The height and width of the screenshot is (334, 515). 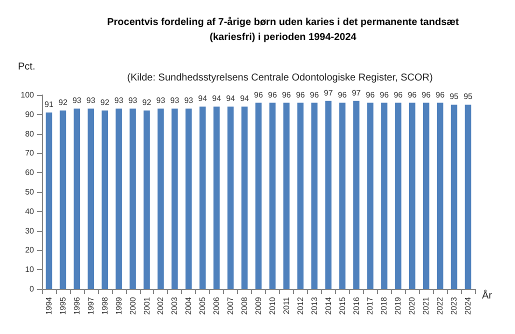 I want to click on y-tick-label: 0, so click(x=32, y=289).